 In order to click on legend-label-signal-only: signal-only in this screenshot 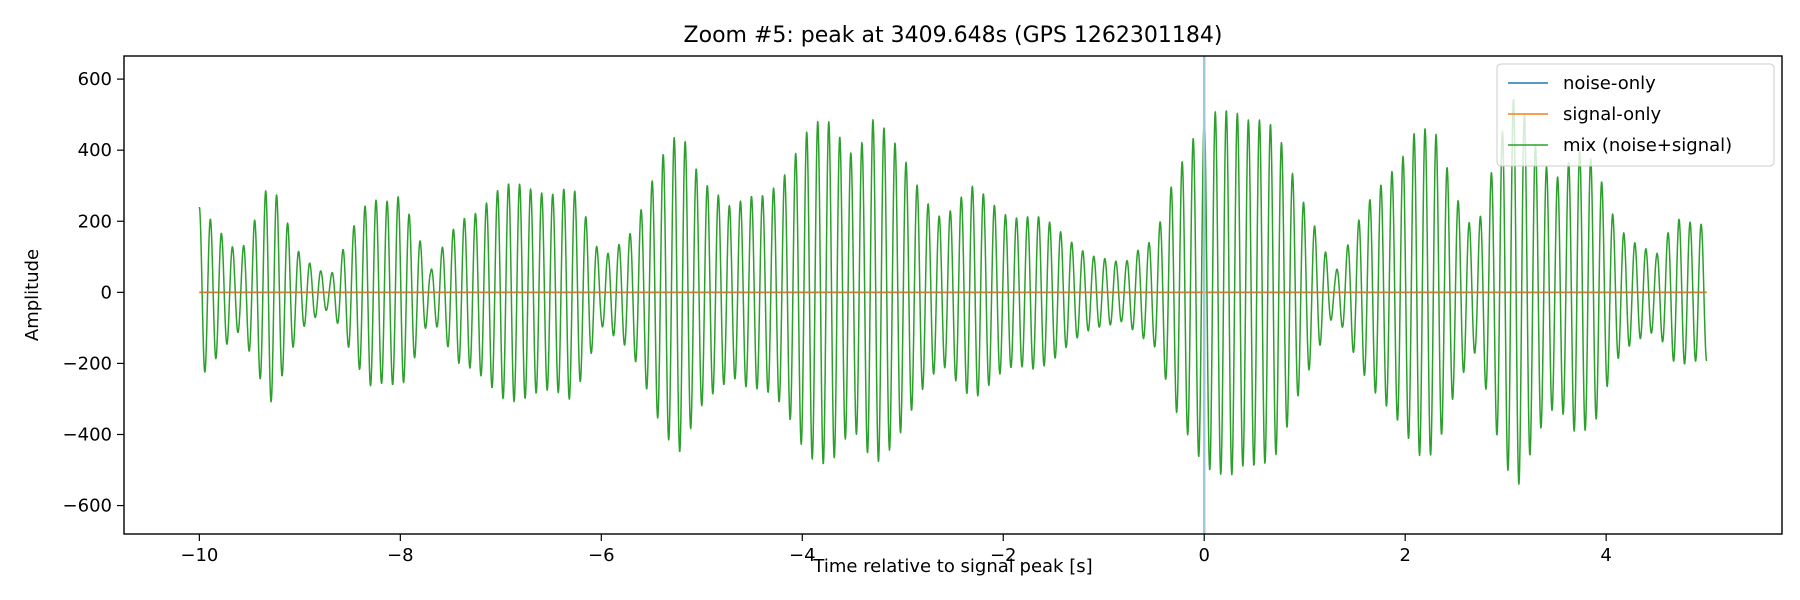, I will do `click(1612, 114)`.